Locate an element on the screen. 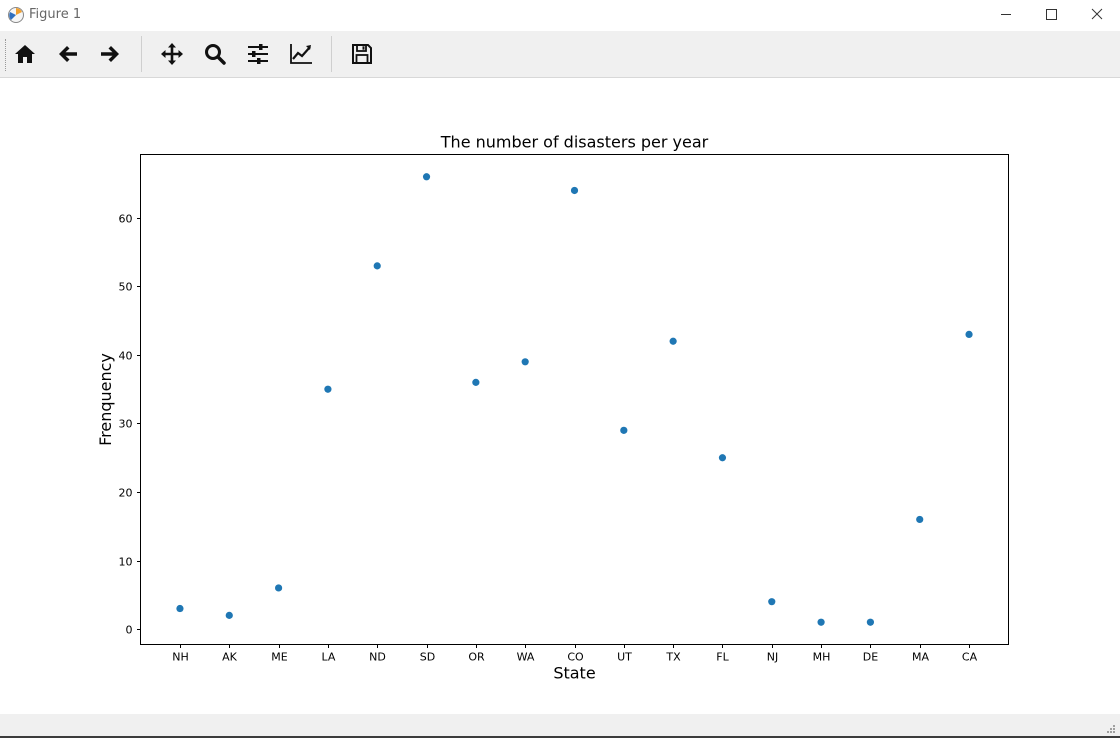 This screenshot has height=738, width=1120. home-button is located at coordinates (25, 54).